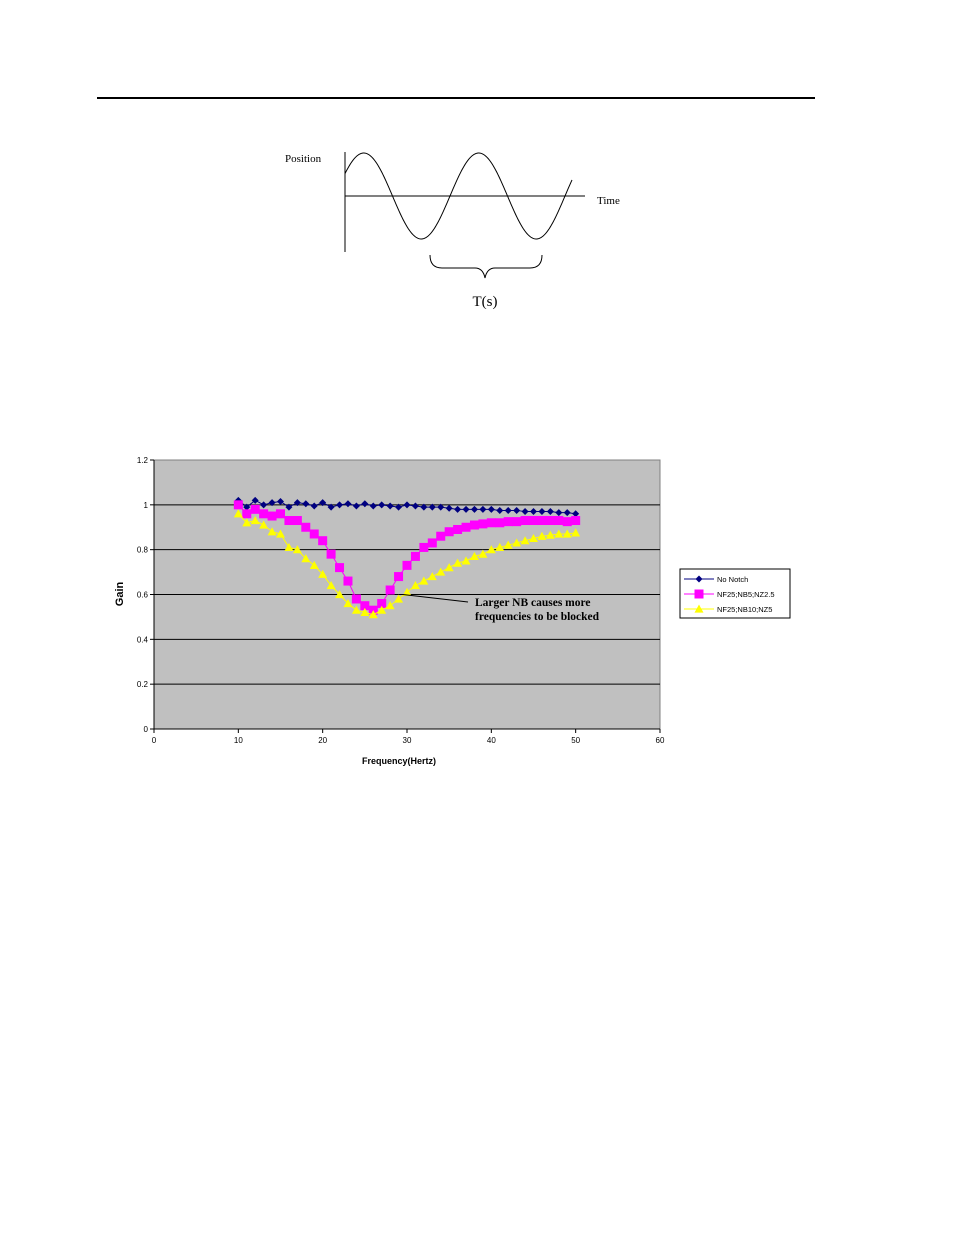 This screenshot has width=954, height=1235. Describe the element at coordinates (143, 684) in the screenshot. I see `y-tick-label-1: 0.2` at that location.